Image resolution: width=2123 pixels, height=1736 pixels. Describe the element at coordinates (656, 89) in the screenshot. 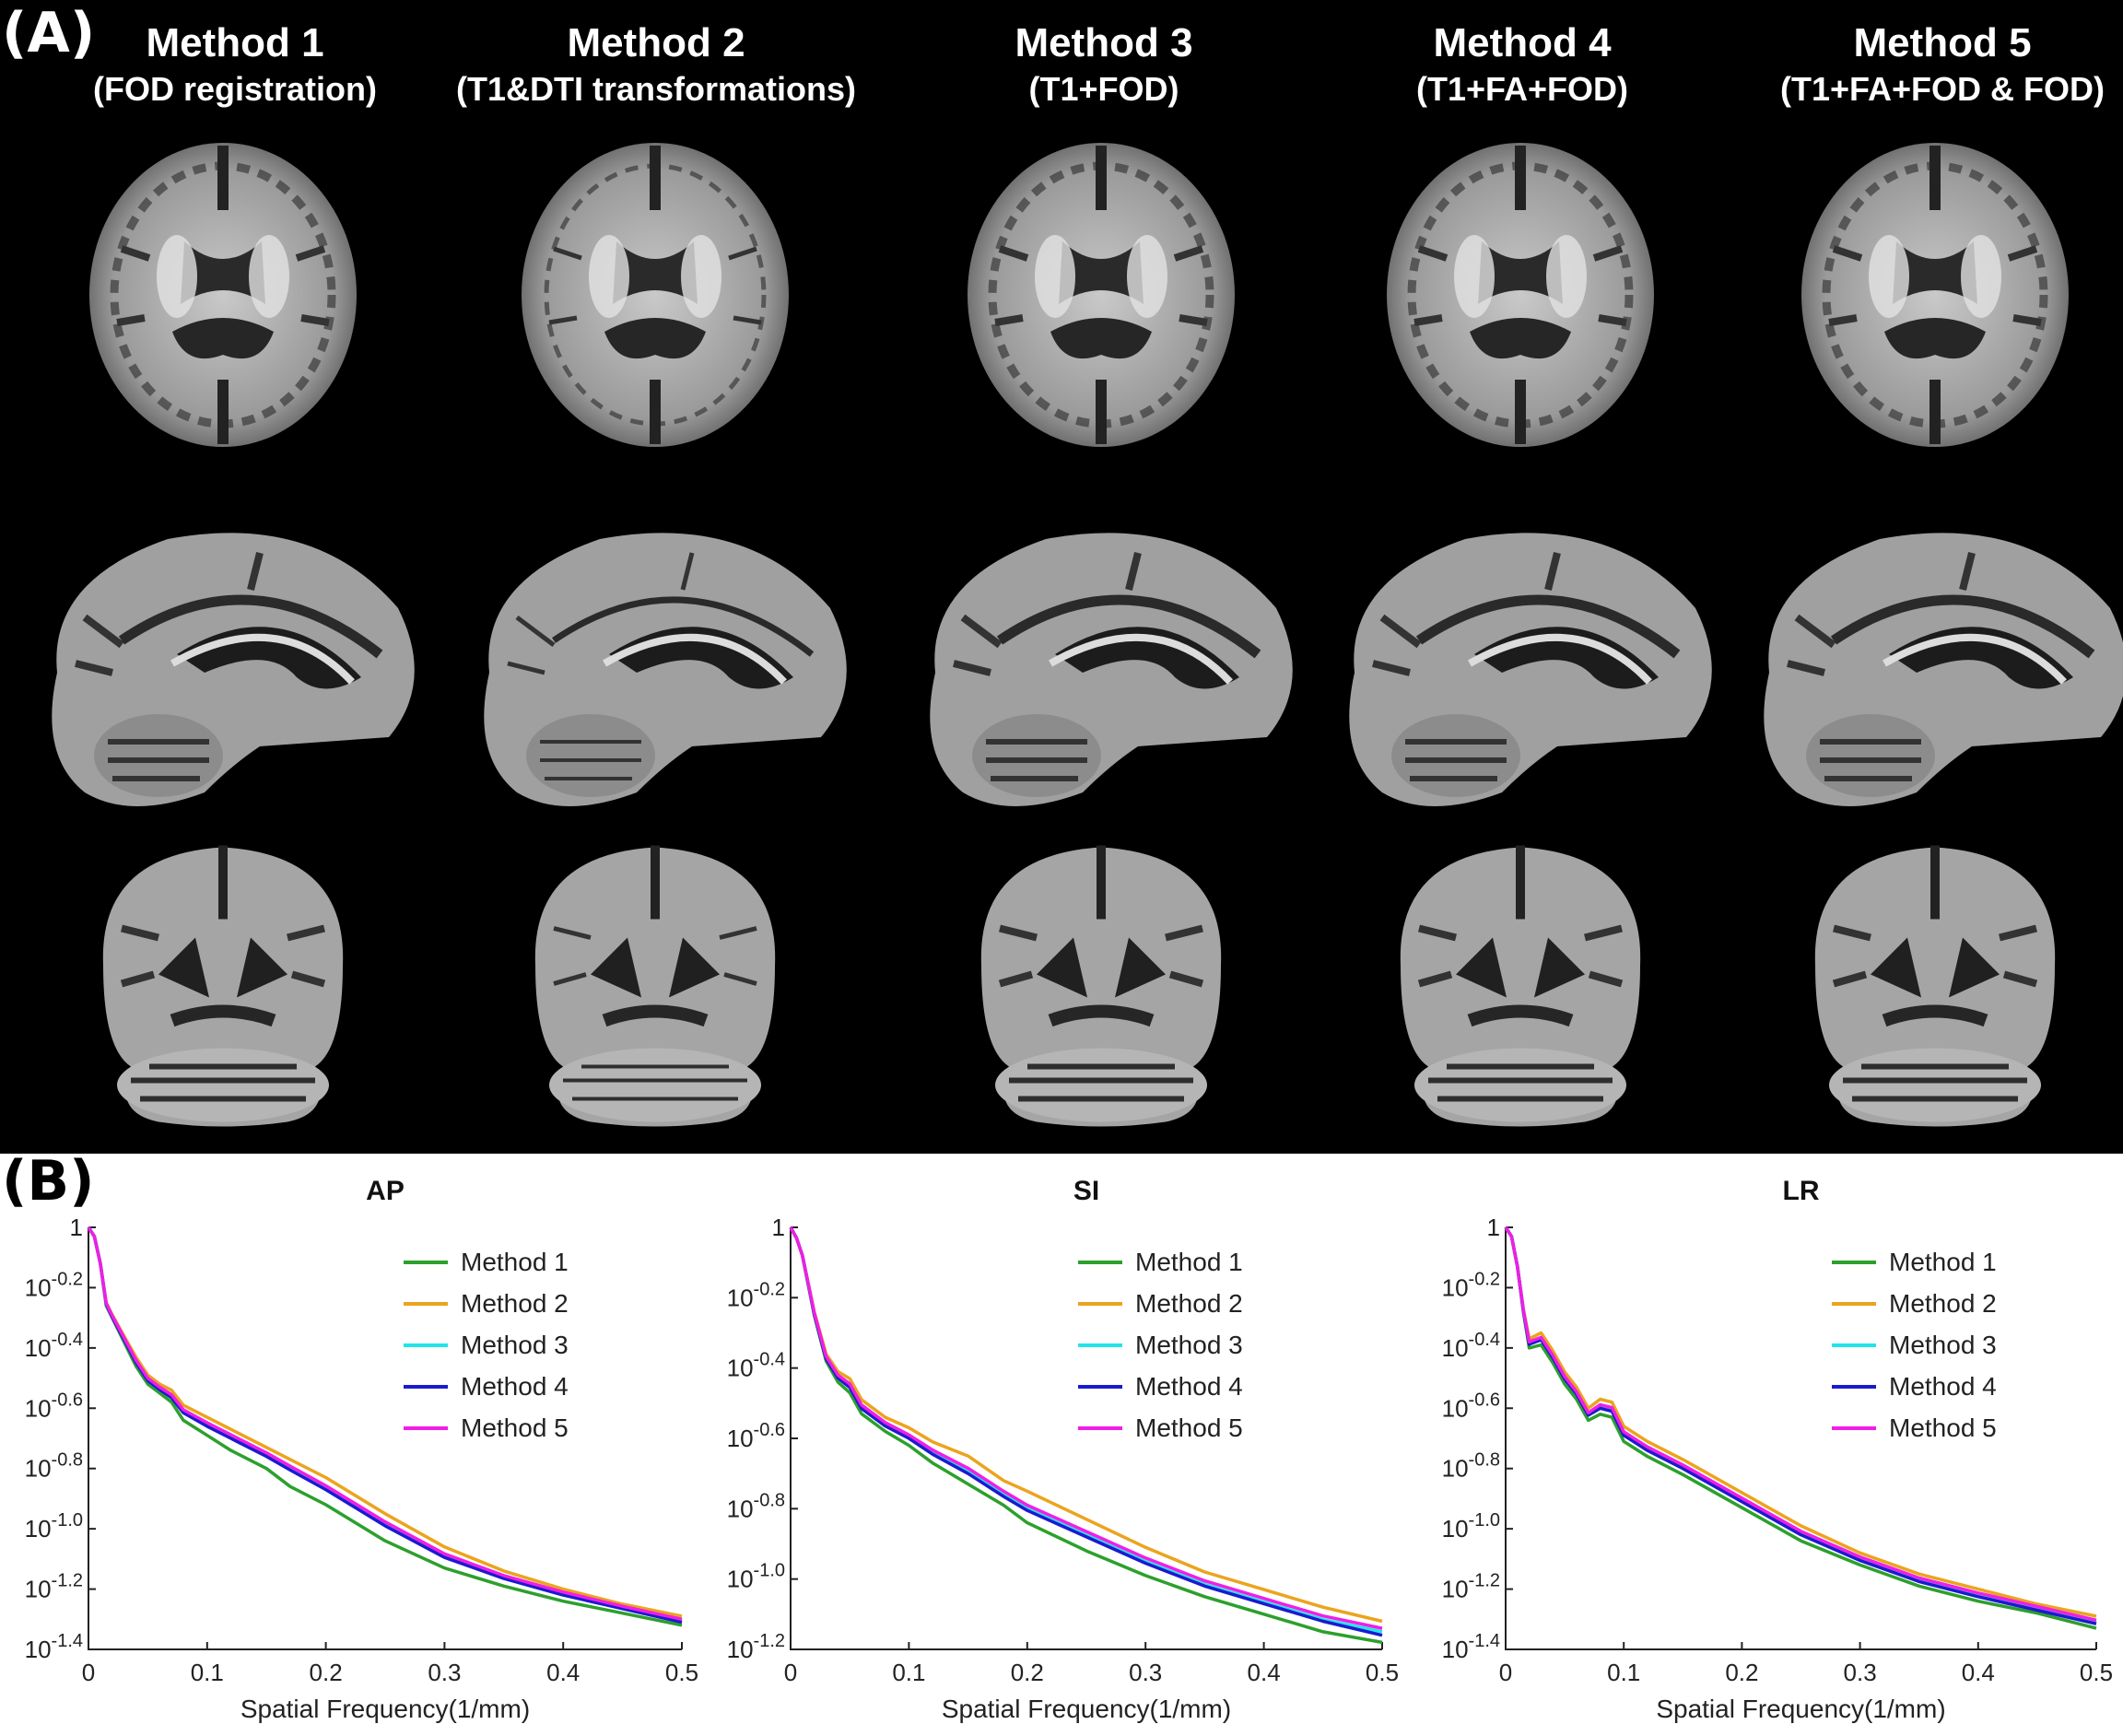

I see `method-subtitle: (T1&DTI transformations)` at that location.